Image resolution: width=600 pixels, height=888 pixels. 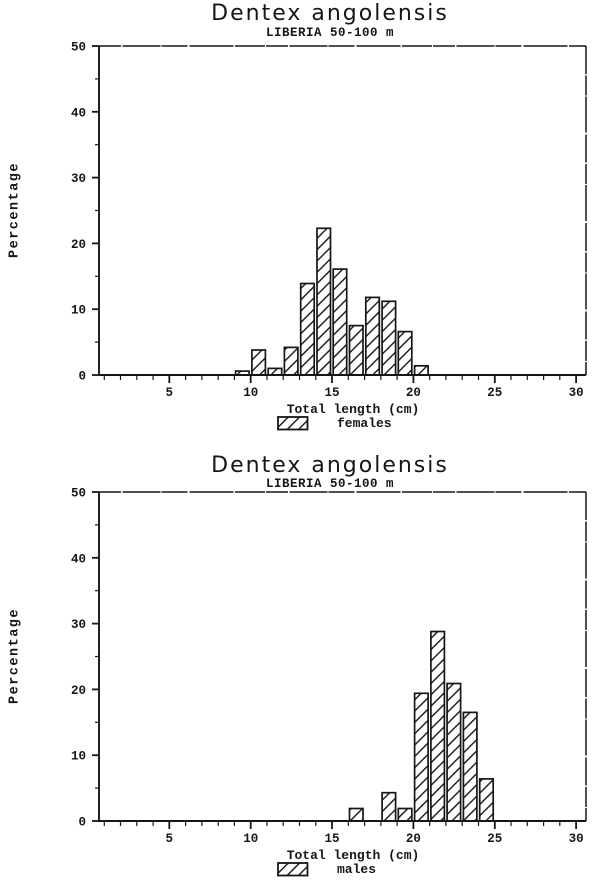 What do you see at coordinates (486, 800) in the screenshot?
I see `bar-males-24cm` at bounding box center [486, 800].